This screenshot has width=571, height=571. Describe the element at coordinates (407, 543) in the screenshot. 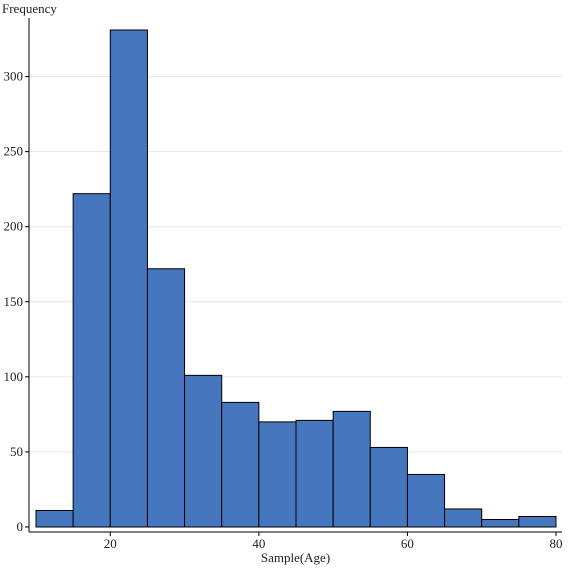

I see `x-tick-label-60: 60` at that location.